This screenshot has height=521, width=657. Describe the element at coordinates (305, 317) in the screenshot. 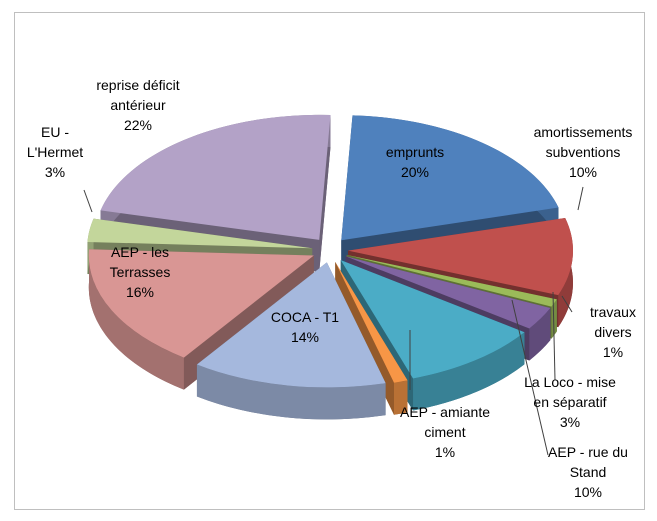

I see `category-label: COCA - T1` at that location.